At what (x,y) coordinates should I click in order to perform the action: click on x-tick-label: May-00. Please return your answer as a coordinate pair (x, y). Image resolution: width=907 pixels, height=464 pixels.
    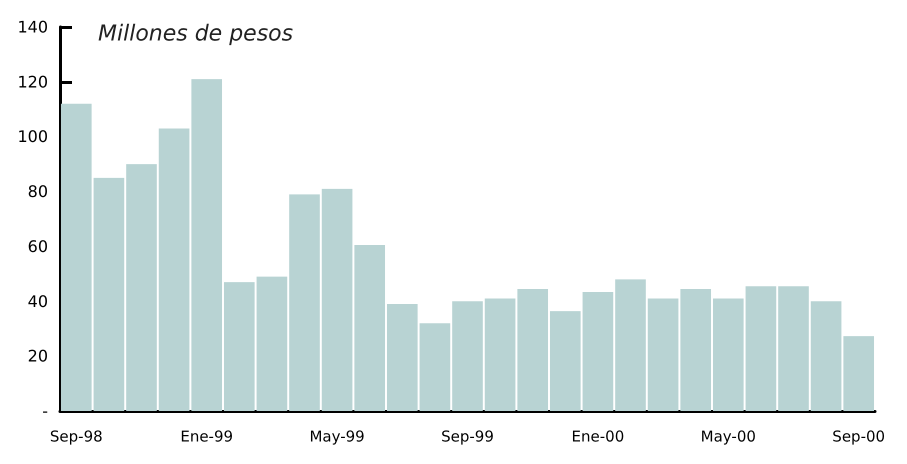
    Looking at the image, I should click on (728, 437).